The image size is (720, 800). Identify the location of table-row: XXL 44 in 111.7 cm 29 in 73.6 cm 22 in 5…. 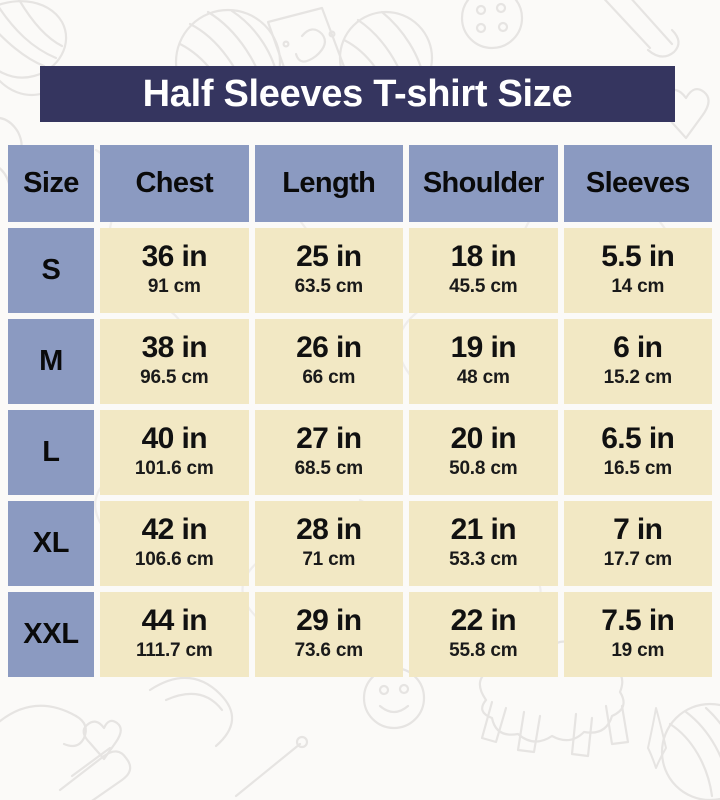
(360, 634).